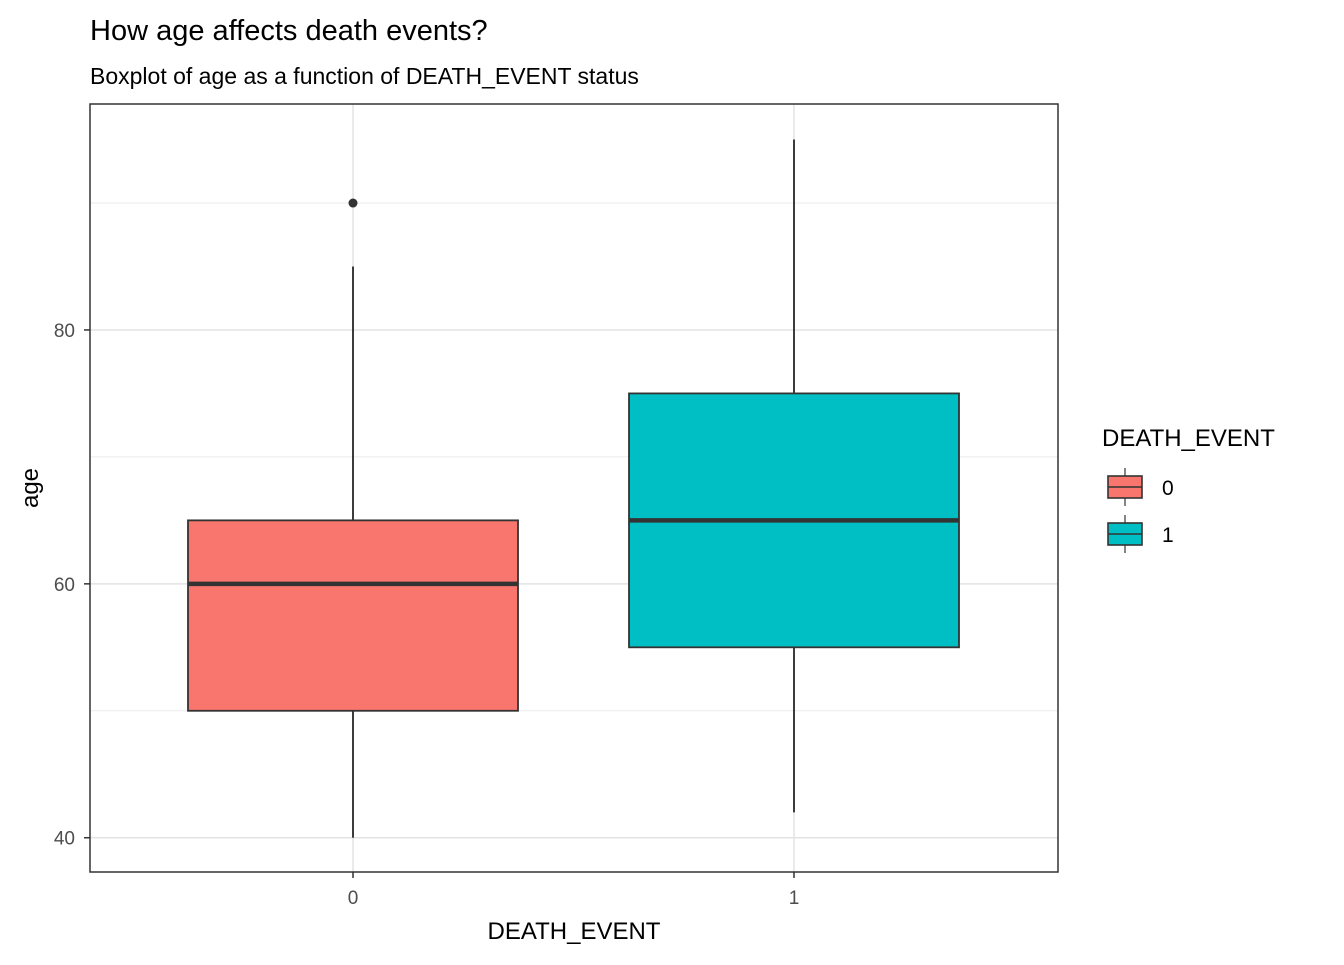 This screenshot has width=1344, height=965. Describe the element at coordinates (794, 898) in the screenshot. I see `x-tick-label-1: 1` at that location.